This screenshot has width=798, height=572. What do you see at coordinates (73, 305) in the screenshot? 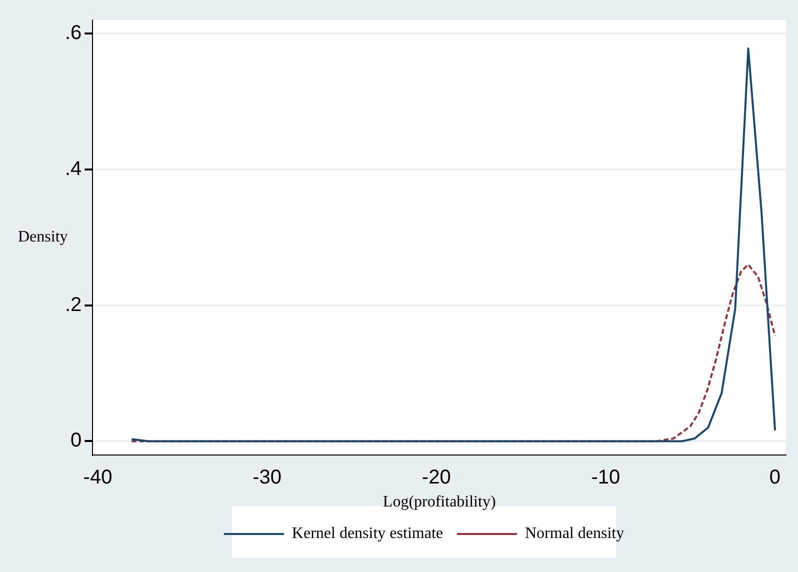
I see `y-tick-label: .2` at bounding box center [73, 305].